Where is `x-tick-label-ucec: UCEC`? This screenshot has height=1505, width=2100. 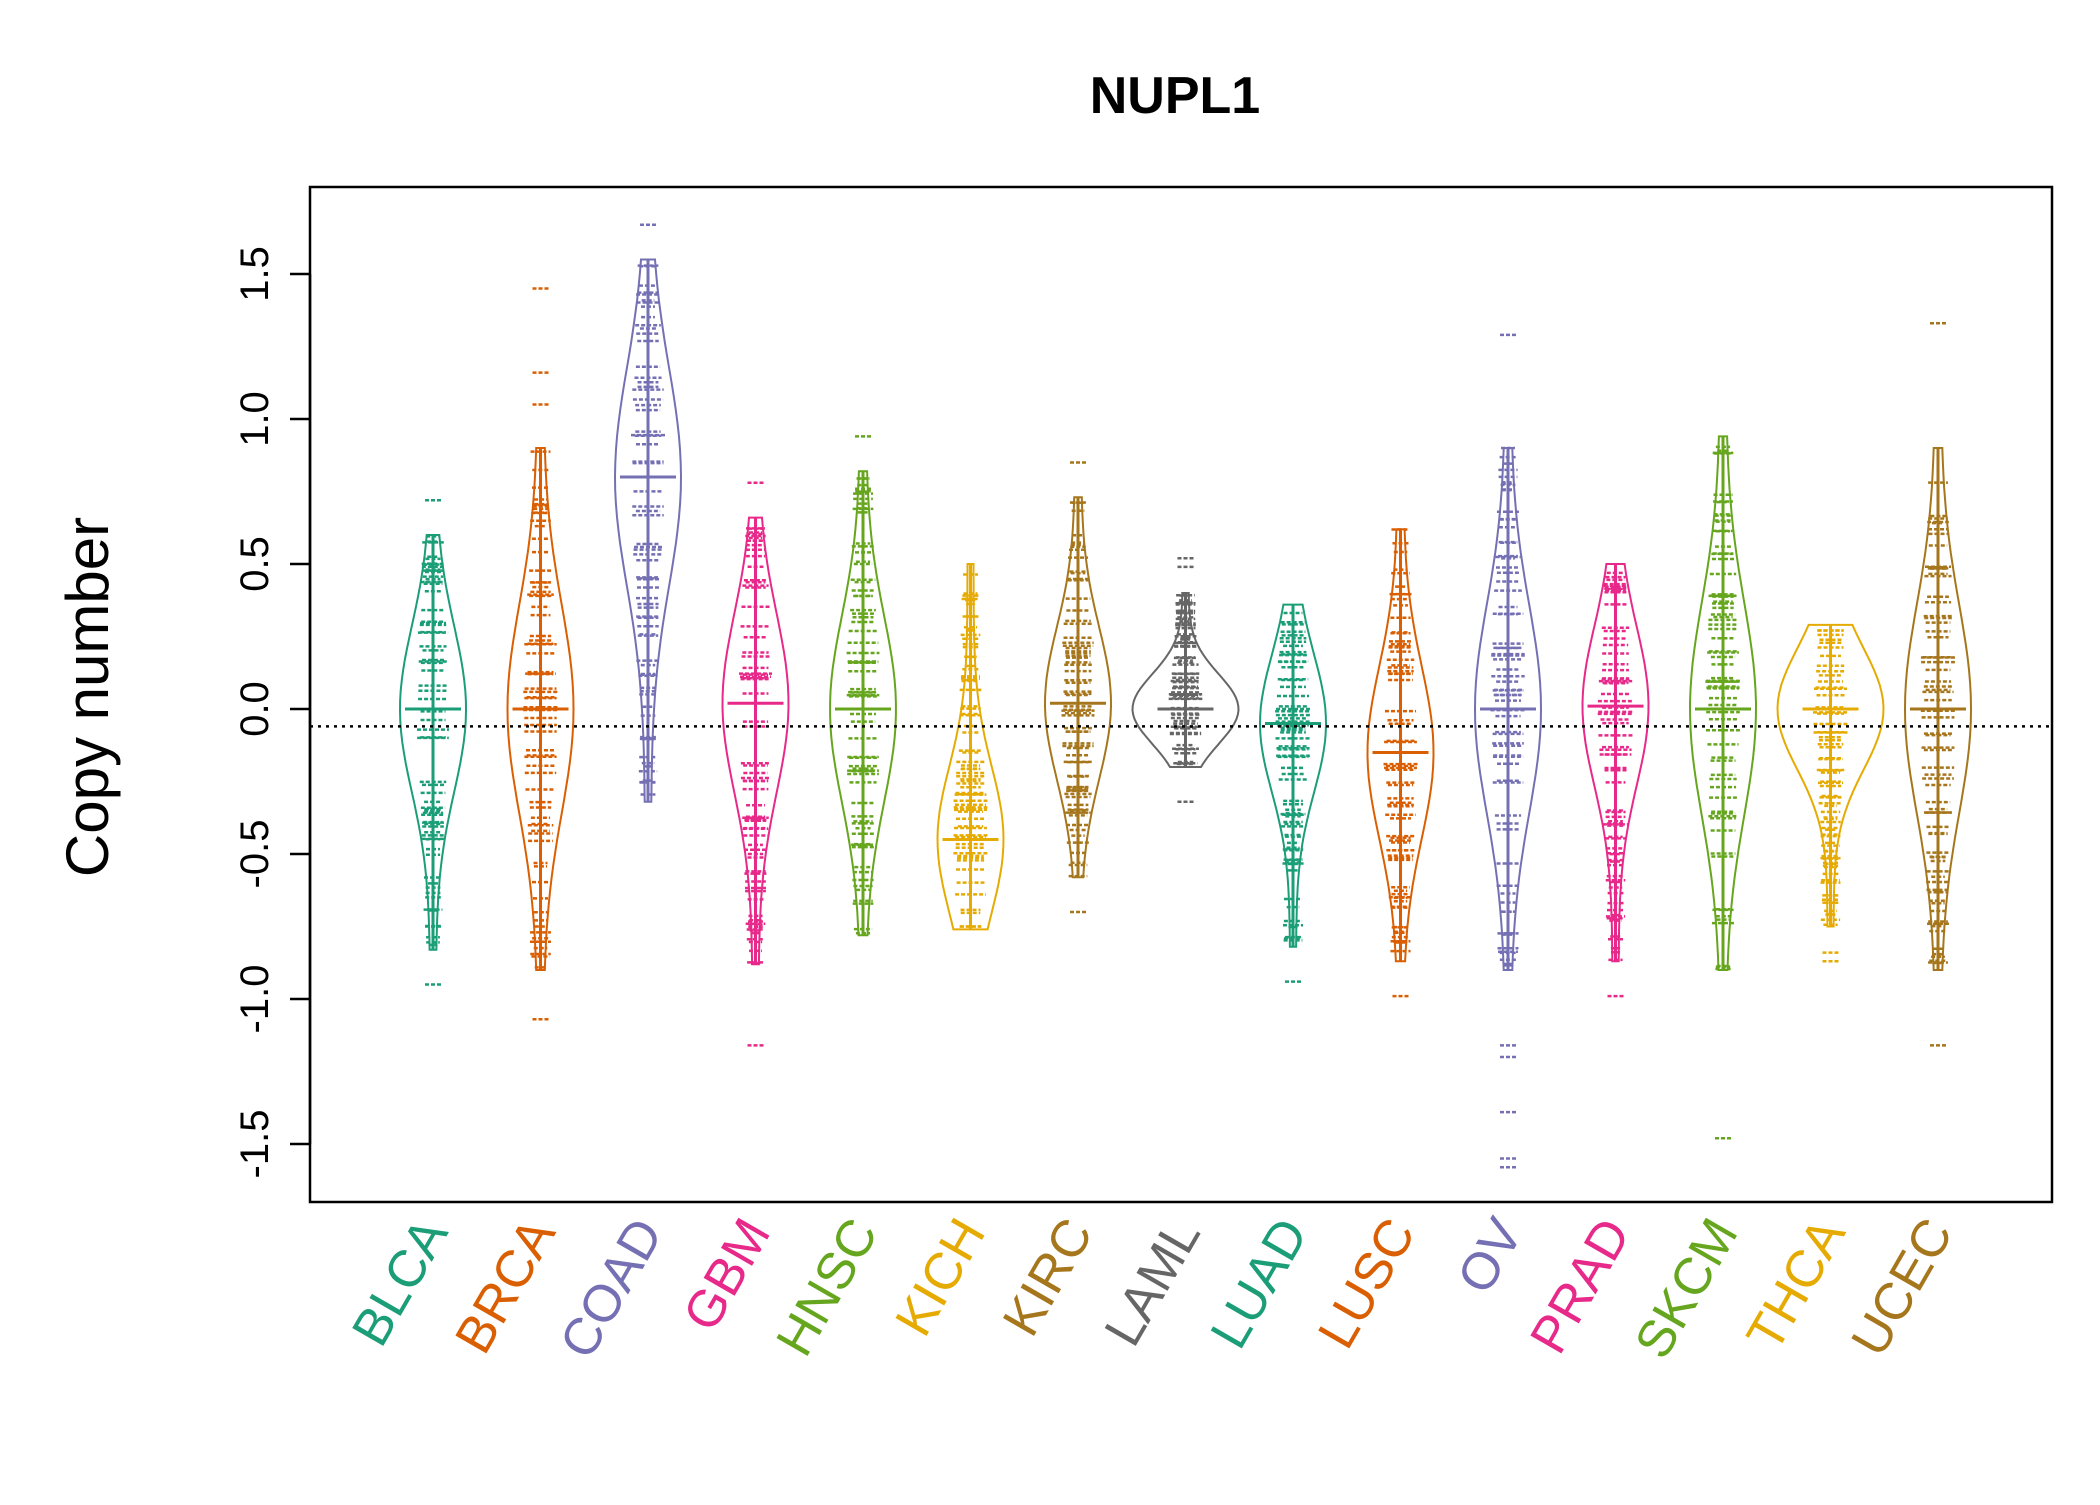 x-tick-label-ucec: UCEC is located at coordinates (1902, 1287).